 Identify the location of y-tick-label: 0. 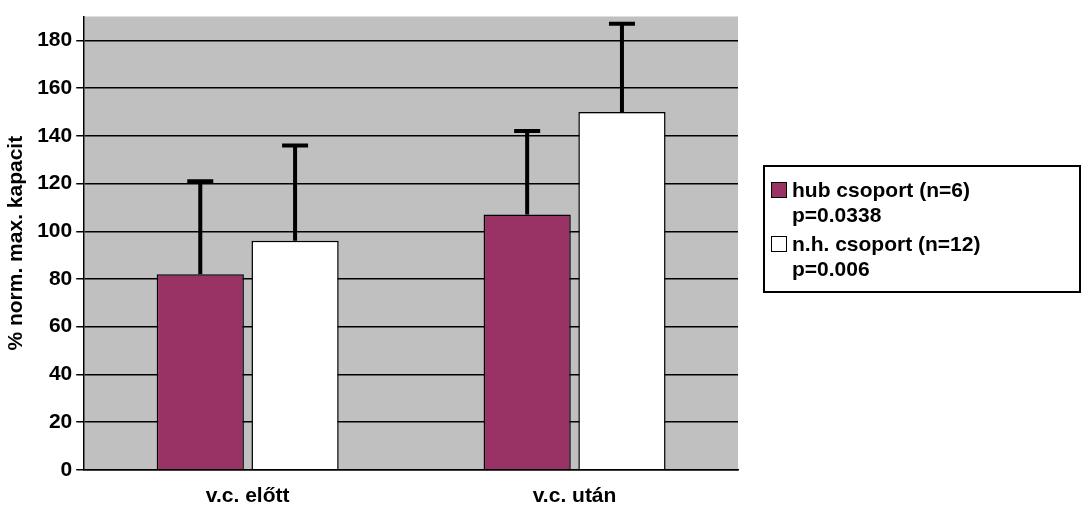
(66, 468).